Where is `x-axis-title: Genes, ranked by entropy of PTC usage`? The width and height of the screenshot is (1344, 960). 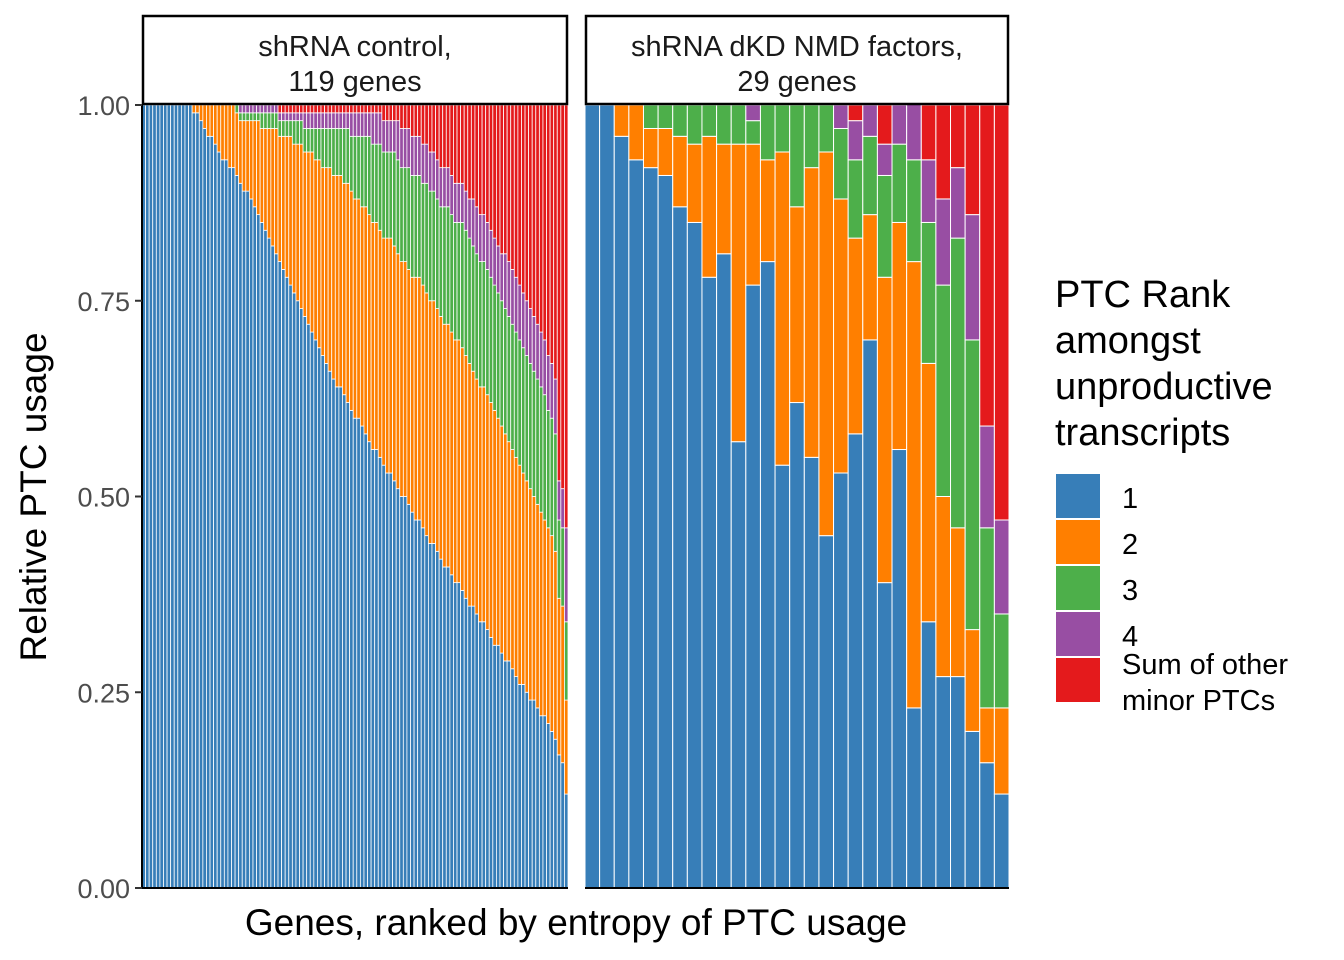 x-axis-title: Genes, ranked by entropy of PTC usage is located at coordinates (576, 922).